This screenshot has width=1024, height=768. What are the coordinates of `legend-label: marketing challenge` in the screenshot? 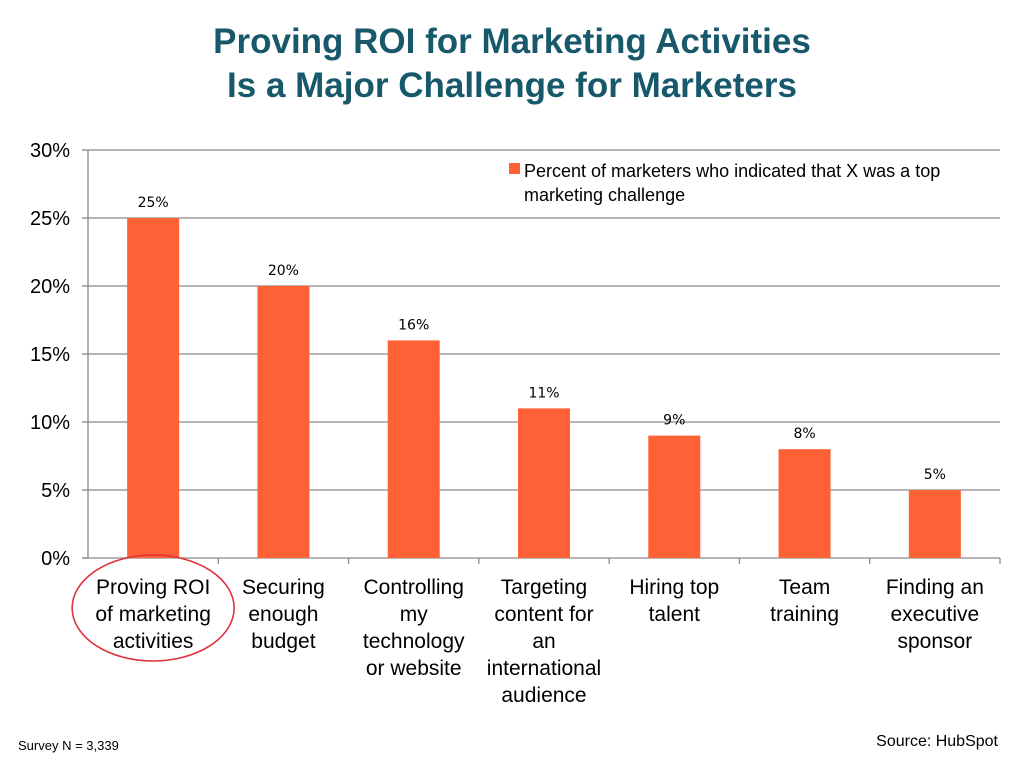 It's located at (604, 195).